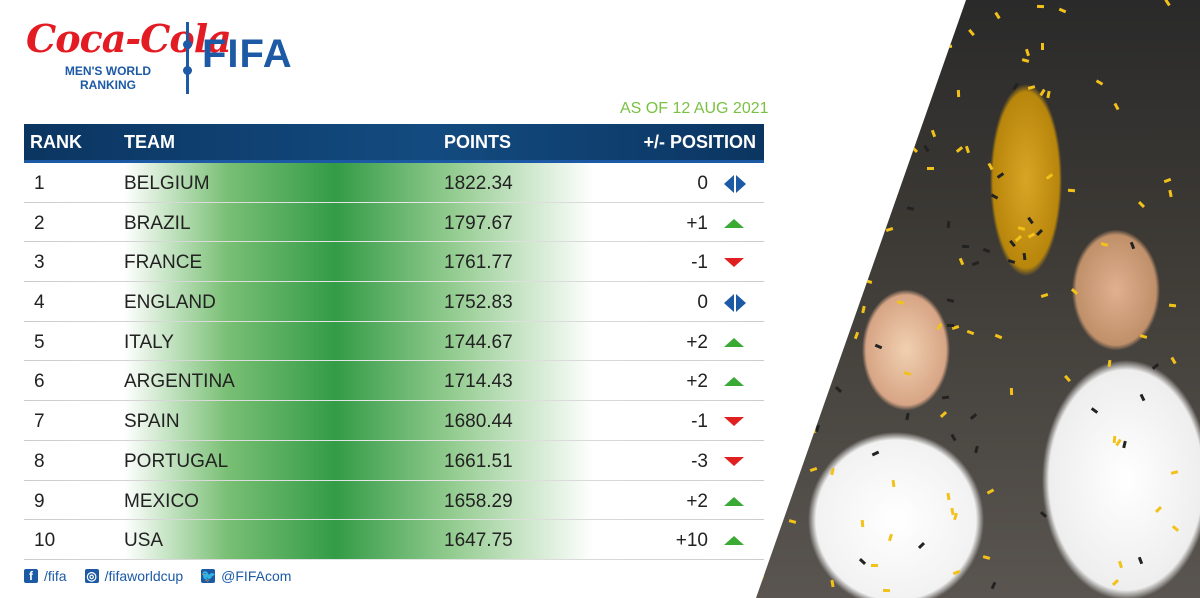 Image resolution: width=1200 pixels, height=598 pixels. I want to click on table-row: 2 BRAZIL 1797.67 +1, so click(394, 223).